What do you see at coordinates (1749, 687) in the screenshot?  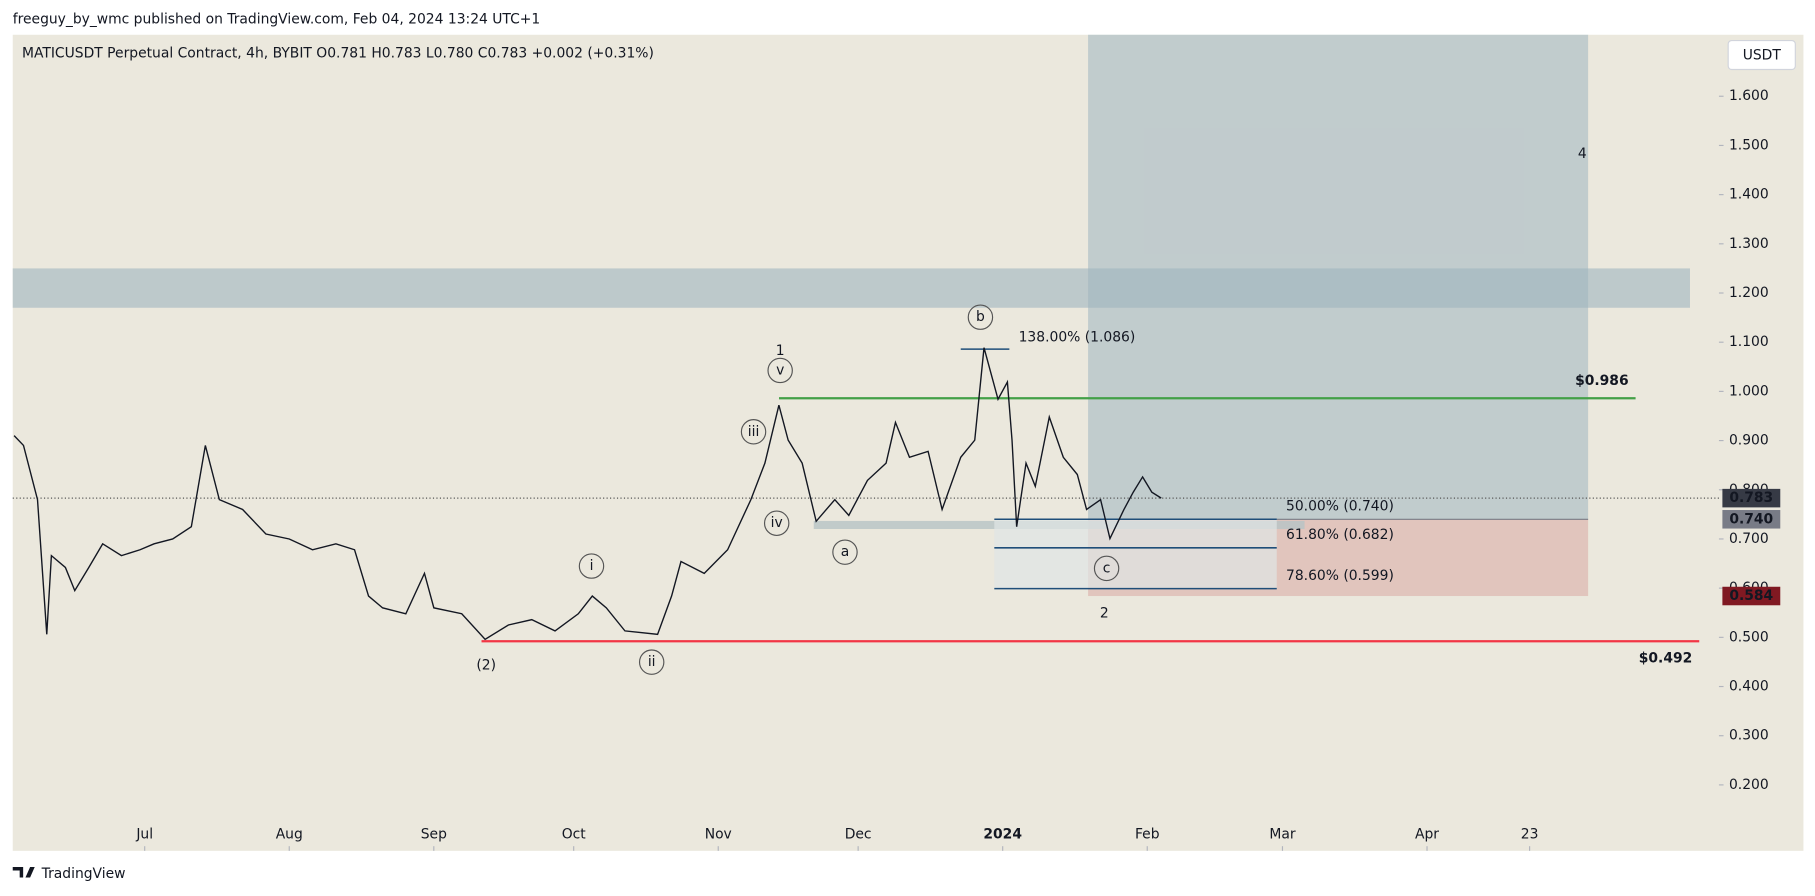 I see `y-tick-label: 0.400` at bounding box center [1749, 687].